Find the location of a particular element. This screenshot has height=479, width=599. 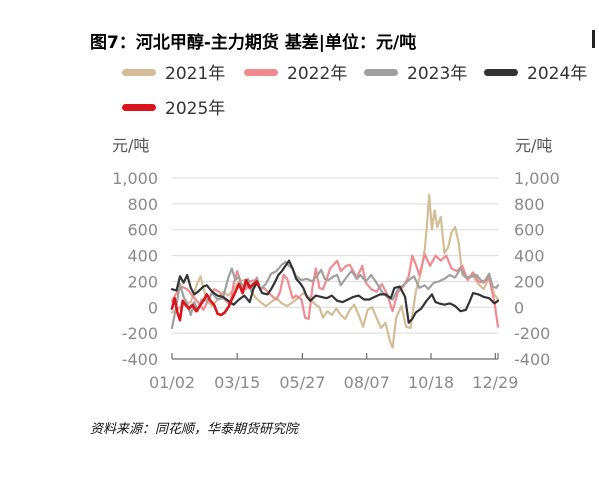

y-left-tick-label-0: -400 is located at coordinates (140, 359).